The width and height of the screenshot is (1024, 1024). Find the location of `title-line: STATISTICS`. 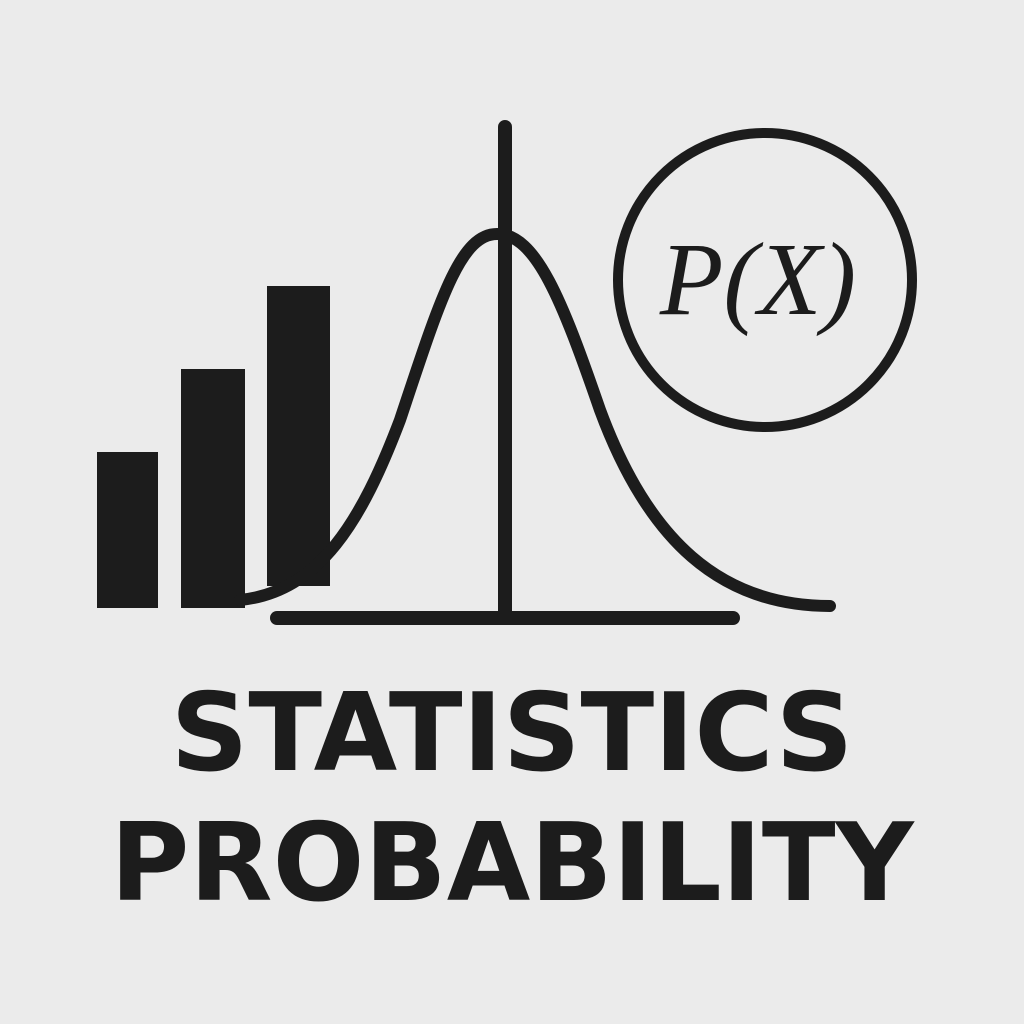

title-line: STATISTICS is located at coordinates (512, 733).